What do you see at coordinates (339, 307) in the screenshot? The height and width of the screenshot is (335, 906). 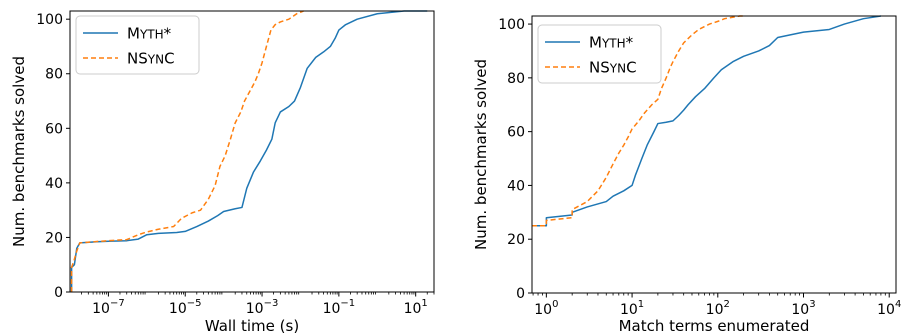 I see `left-x-tick-label: 10⁻¹` at bounding box center [339, 307].